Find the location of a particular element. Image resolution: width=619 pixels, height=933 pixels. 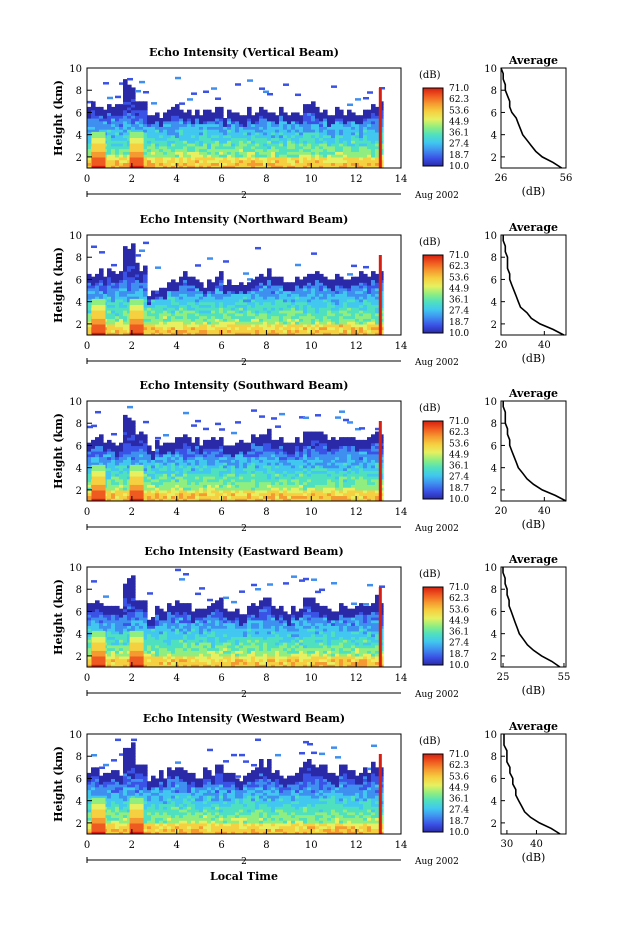

y-tick-label: 10 is located at coordinates (75, 69).